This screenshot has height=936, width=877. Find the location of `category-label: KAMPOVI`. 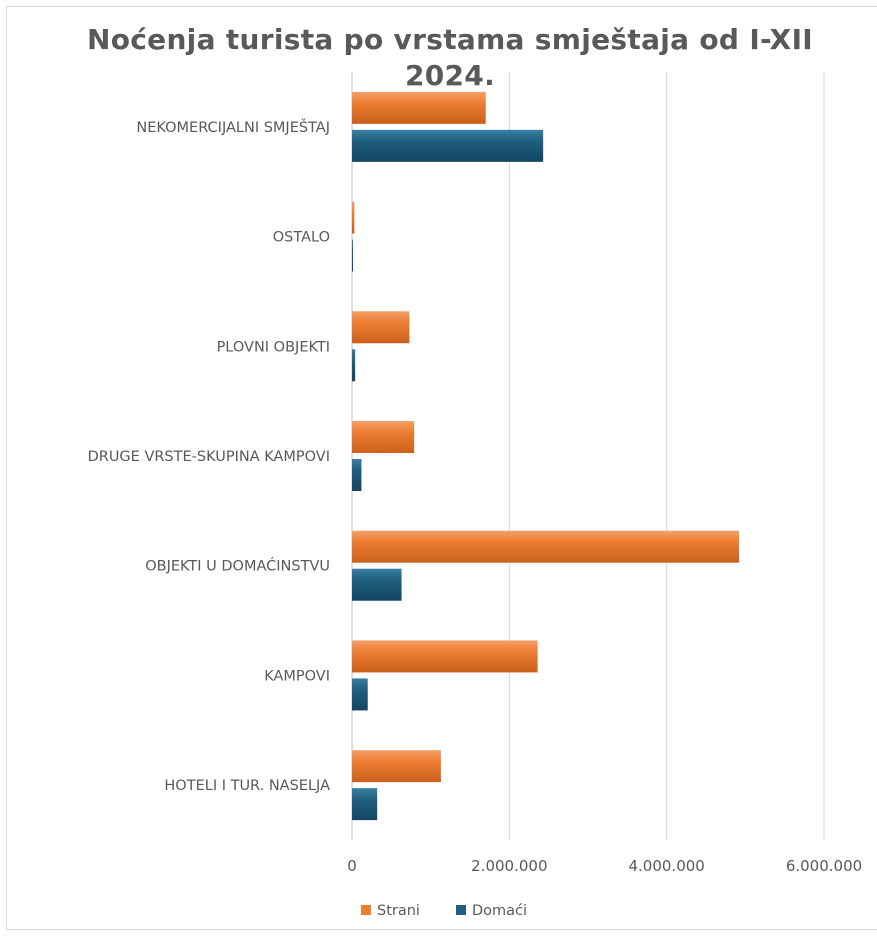

category-label: KAMPOVI is located at coordinates (297, 676).